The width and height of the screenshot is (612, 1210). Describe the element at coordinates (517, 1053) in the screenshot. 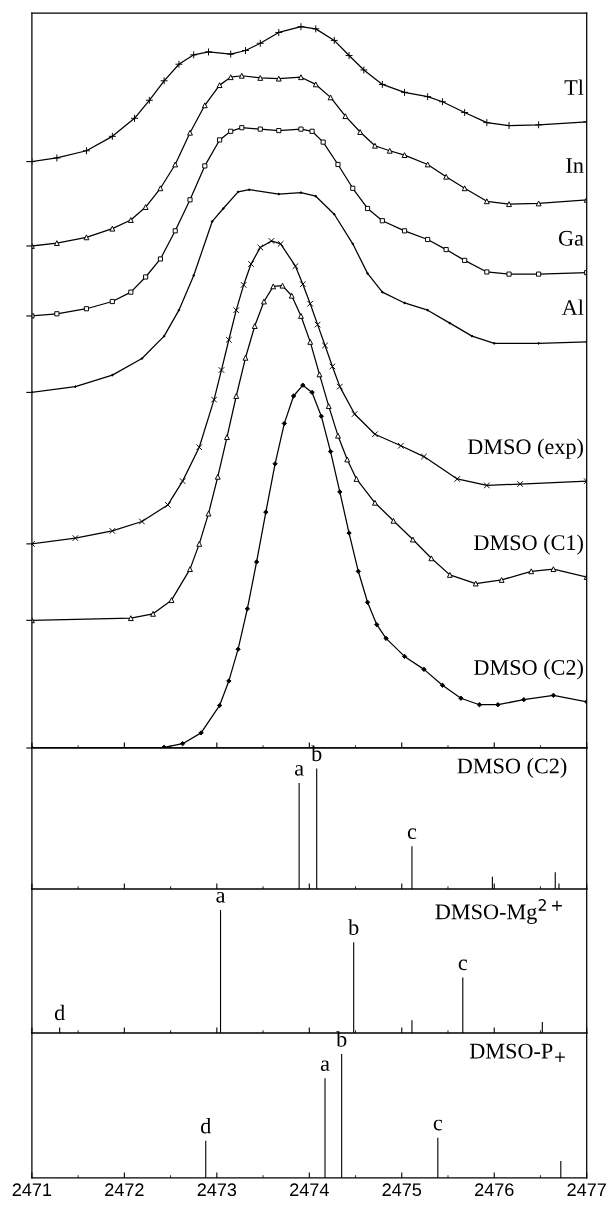

I see `chart-title: DMSO-P$_{+}$` at that location.